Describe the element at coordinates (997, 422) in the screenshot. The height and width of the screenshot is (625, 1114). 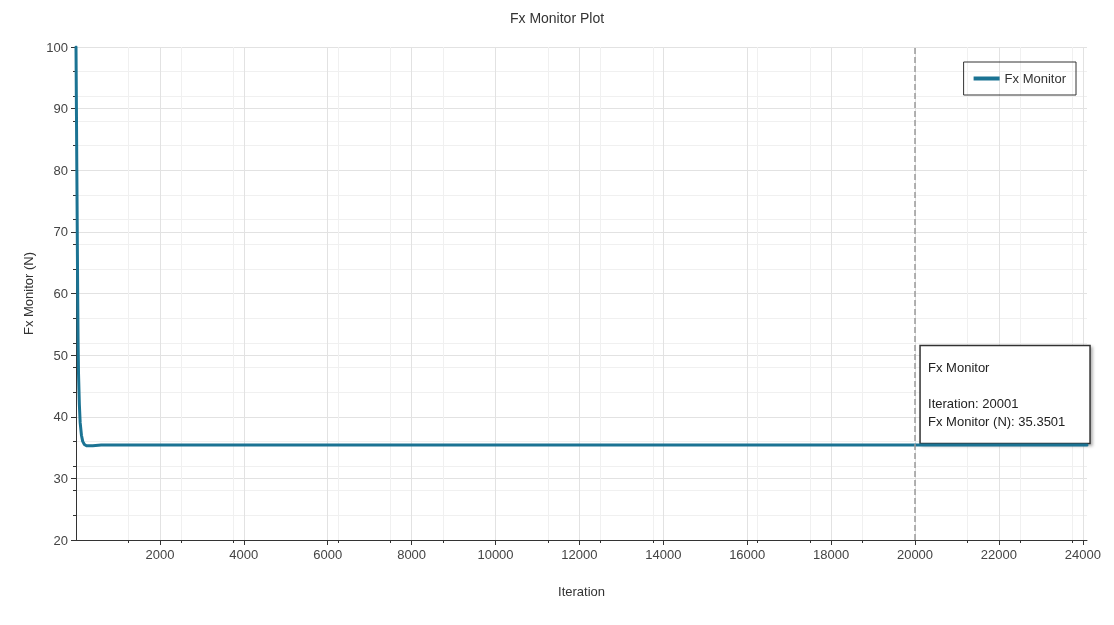
I see `annotation: Fx Monitor (N): 35.3501` at that location.